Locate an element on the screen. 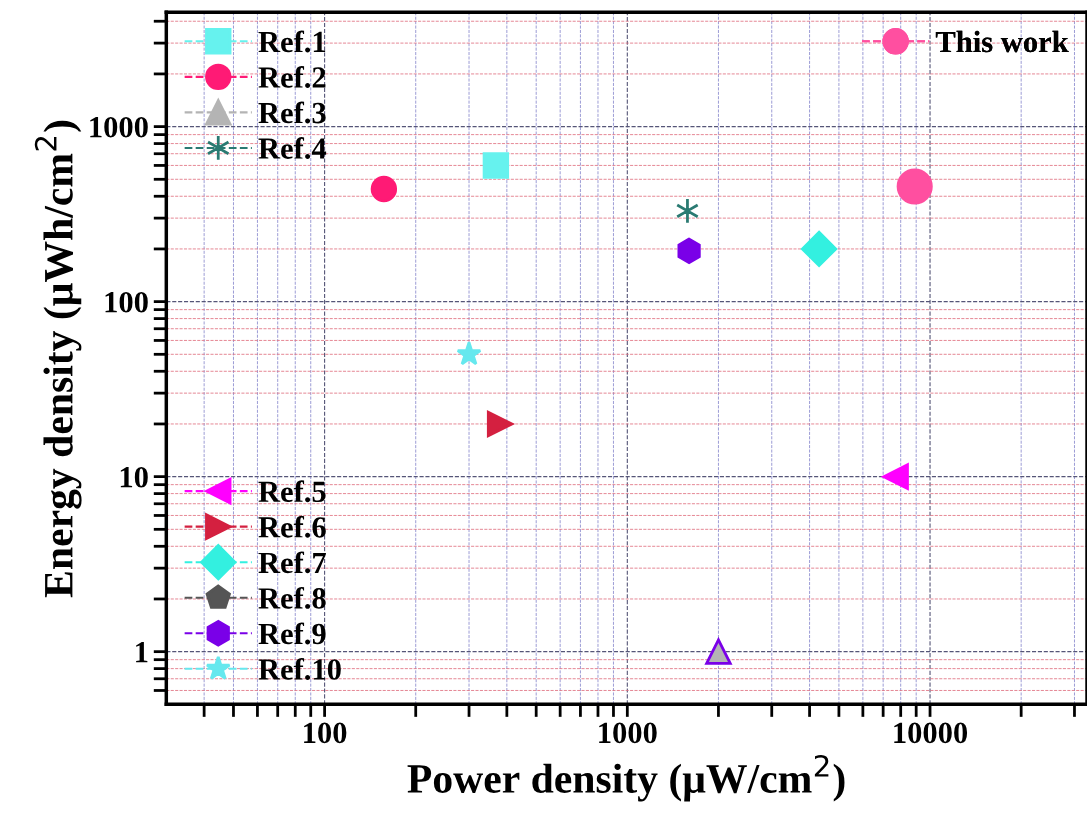  x-axis-title: Power density (μW/cm$^{2}$) is located at coordinates (626, 778).